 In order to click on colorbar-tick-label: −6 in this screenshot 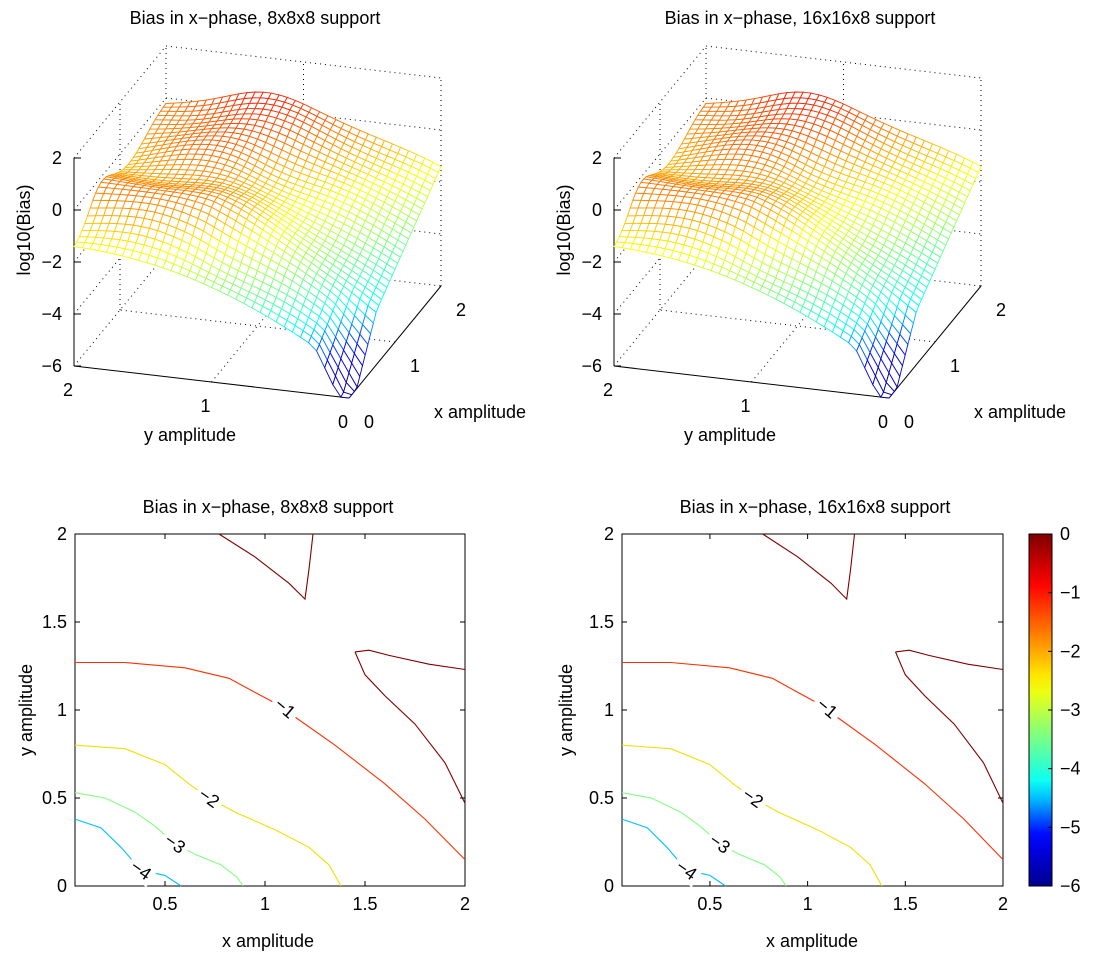, I will do `click(1070, 886)`.